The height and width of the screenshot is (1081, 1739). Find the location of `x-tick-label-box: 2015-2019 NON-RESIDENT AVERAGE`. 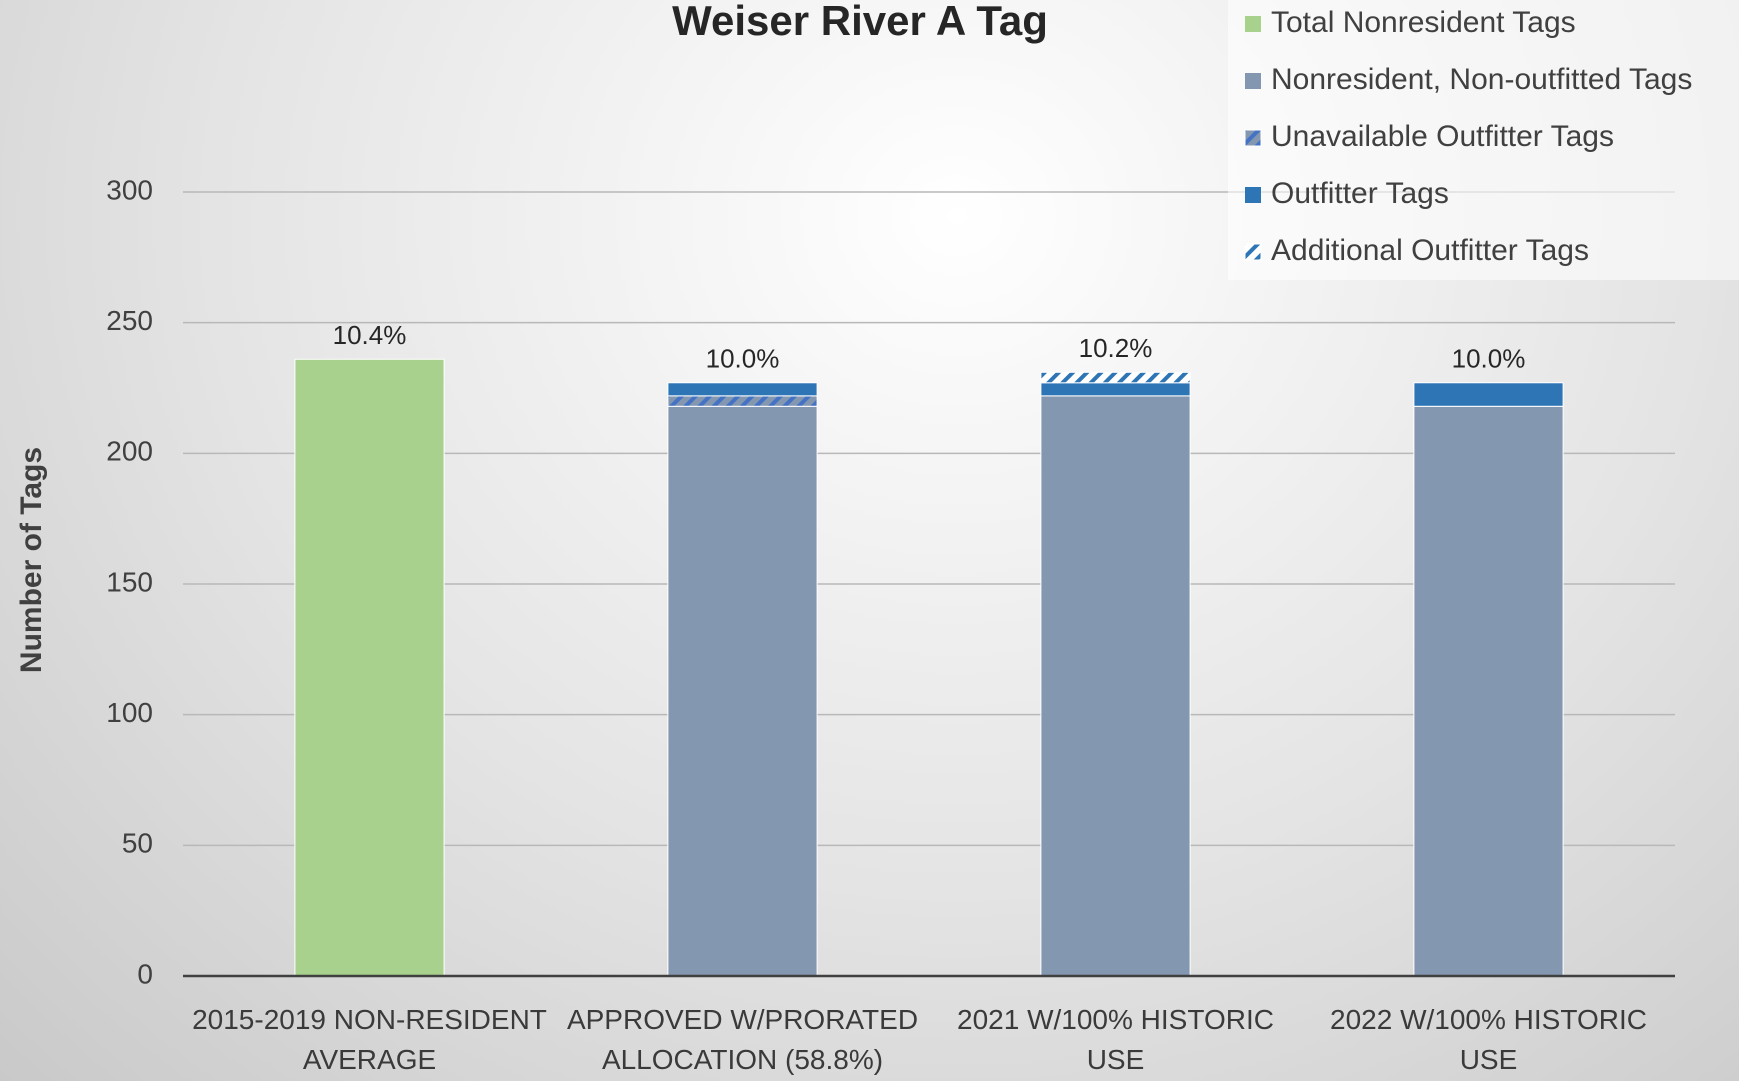

x-tick-label-box: 2015-2019 NON-RESIDENT AVERAGE is located at coordinates (369, 1039).